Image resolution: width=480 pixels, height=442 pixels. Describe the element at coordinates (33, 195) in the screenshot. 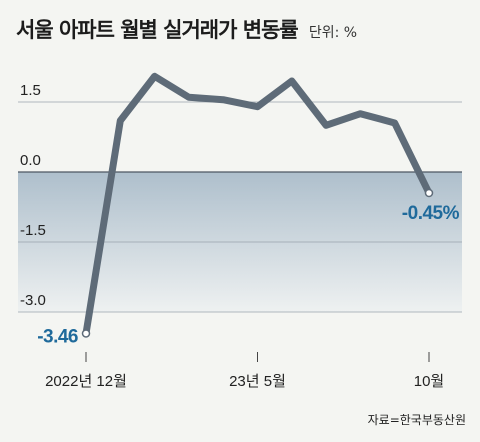

I see `y-axis-ticks: 1.5 0.0 -1.5 -3.0` at that location.